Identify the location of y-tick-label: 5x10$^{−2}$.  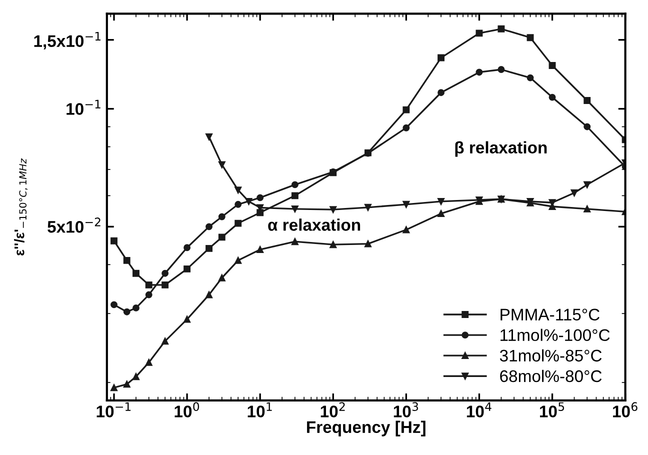
(74, 225).